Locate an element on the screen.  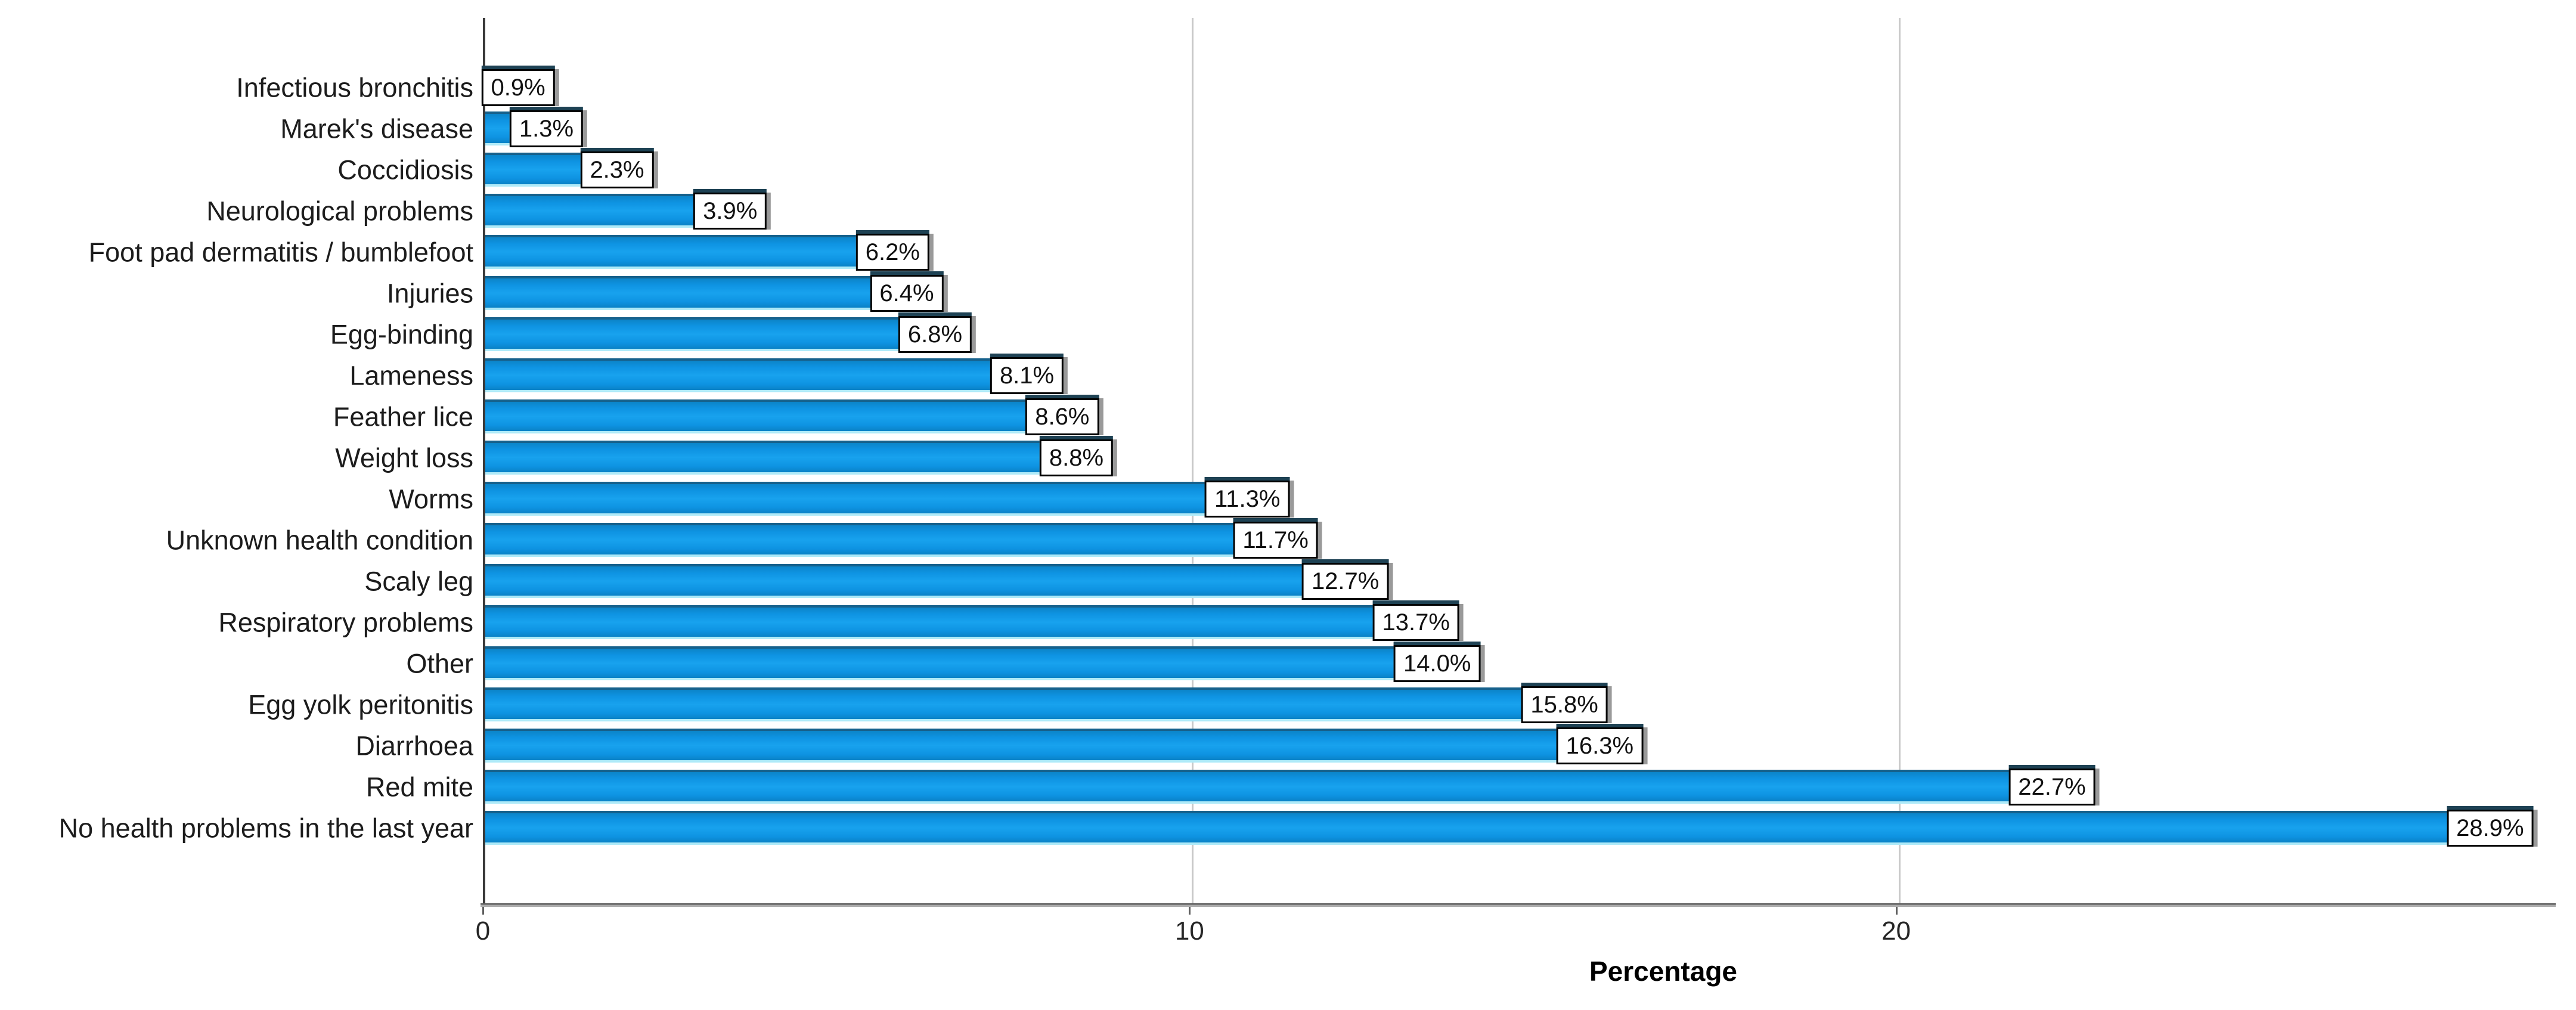
x-tick-label: 10 is located at coordinates (1189, 931).